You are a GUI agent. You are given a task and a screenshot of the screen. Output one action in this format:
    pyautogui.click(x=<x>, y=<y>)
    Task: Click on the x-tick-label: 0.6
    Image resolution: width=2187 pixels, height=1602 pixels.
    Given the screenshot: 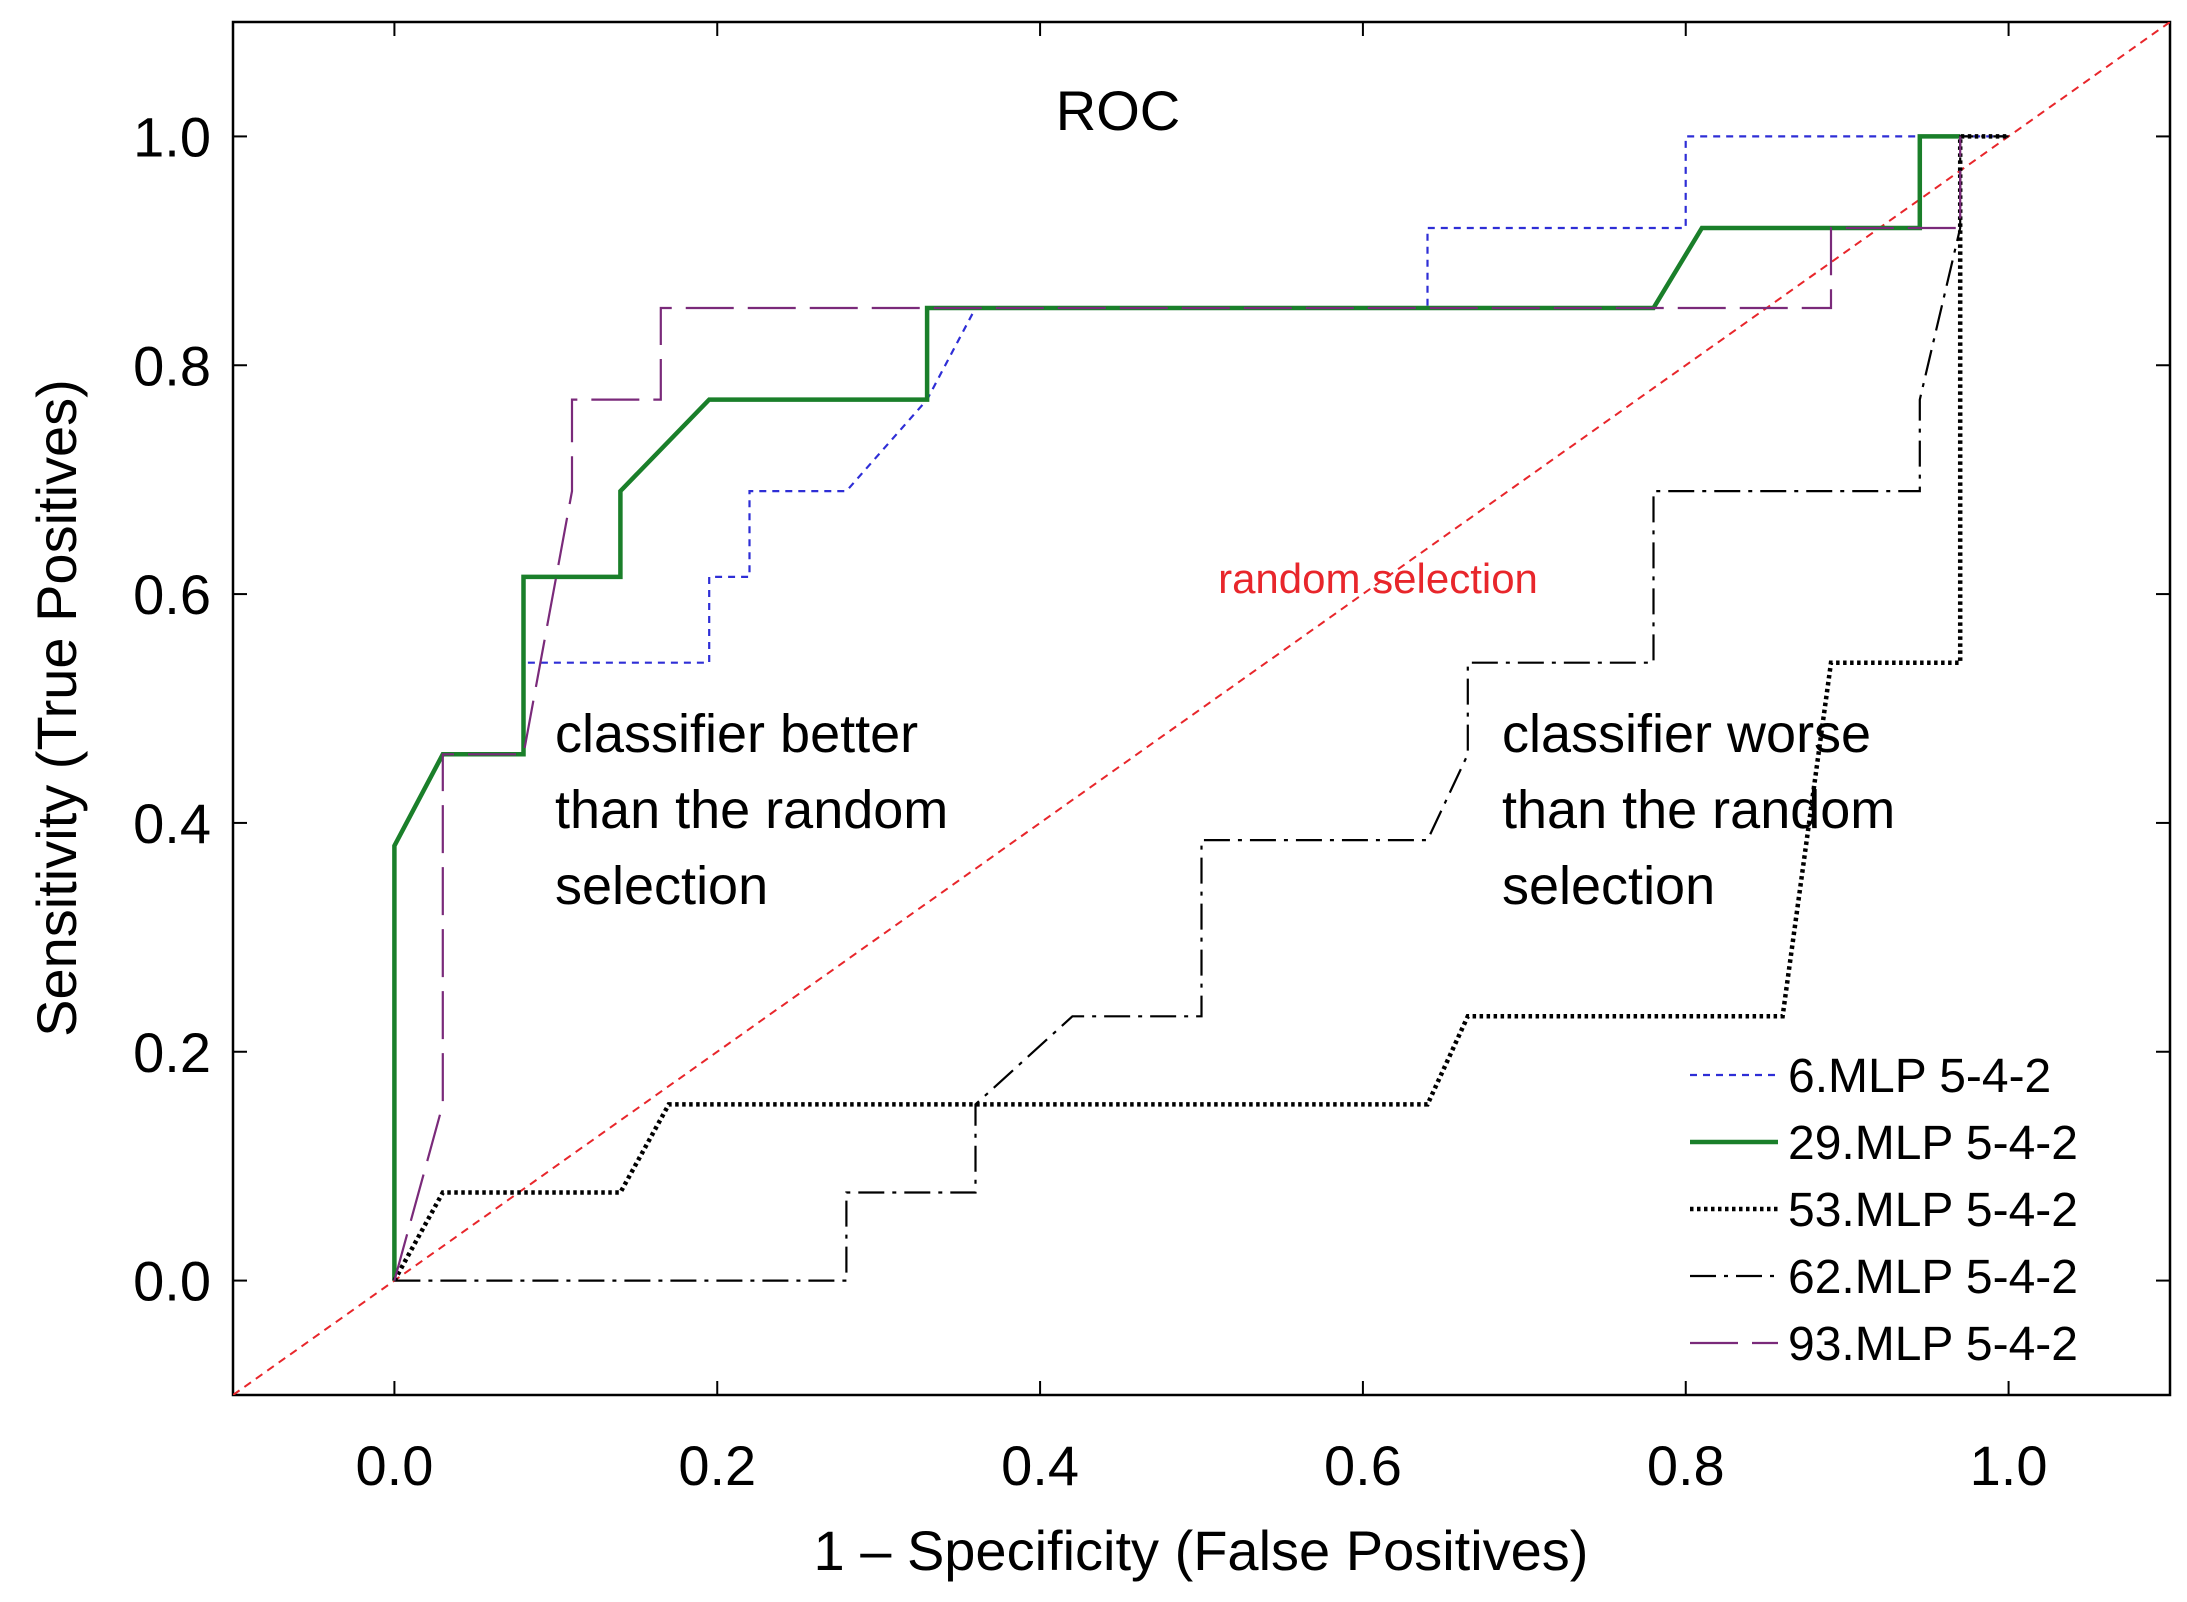 What is the action you would take?
    pyautogui.click(x=1363, y=1465)
    